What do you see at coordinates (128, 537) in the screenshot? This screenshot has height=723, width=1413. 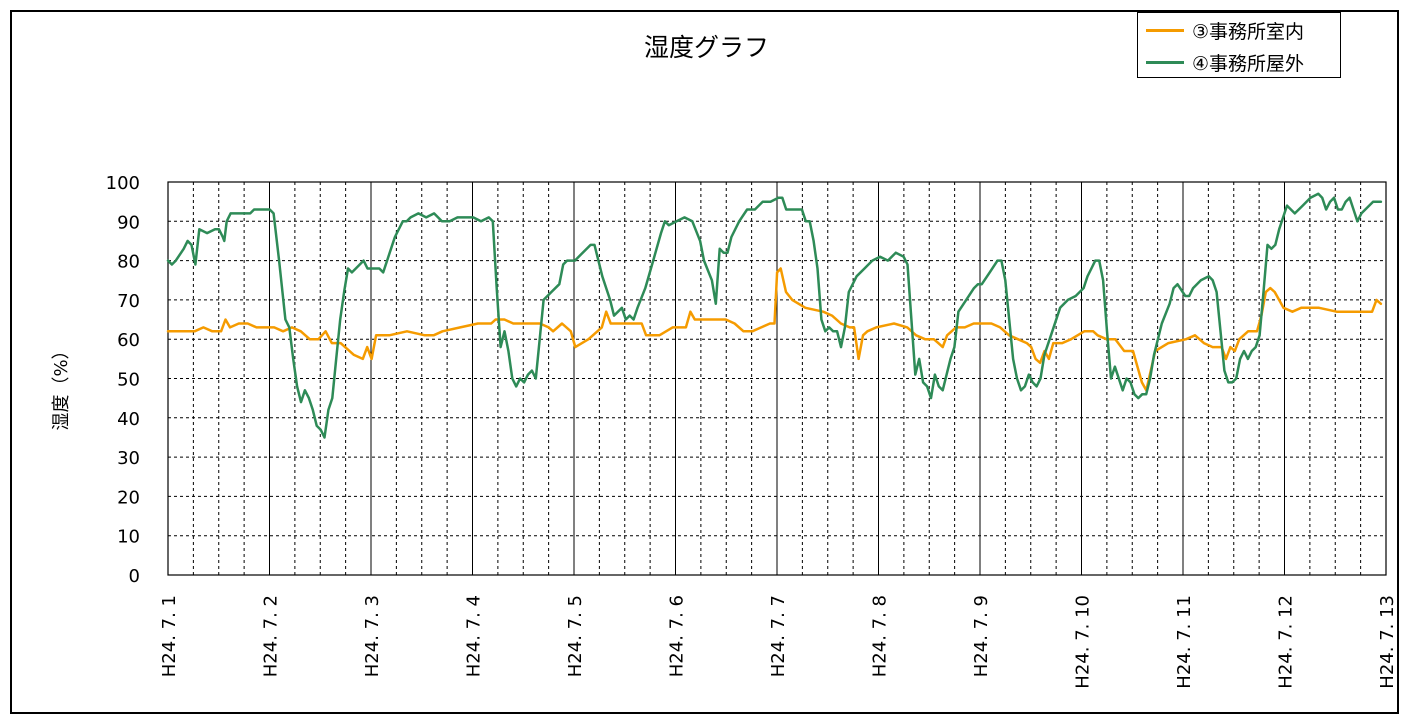 I see `y-tick-label: 10` at bounding box center [128, 537].